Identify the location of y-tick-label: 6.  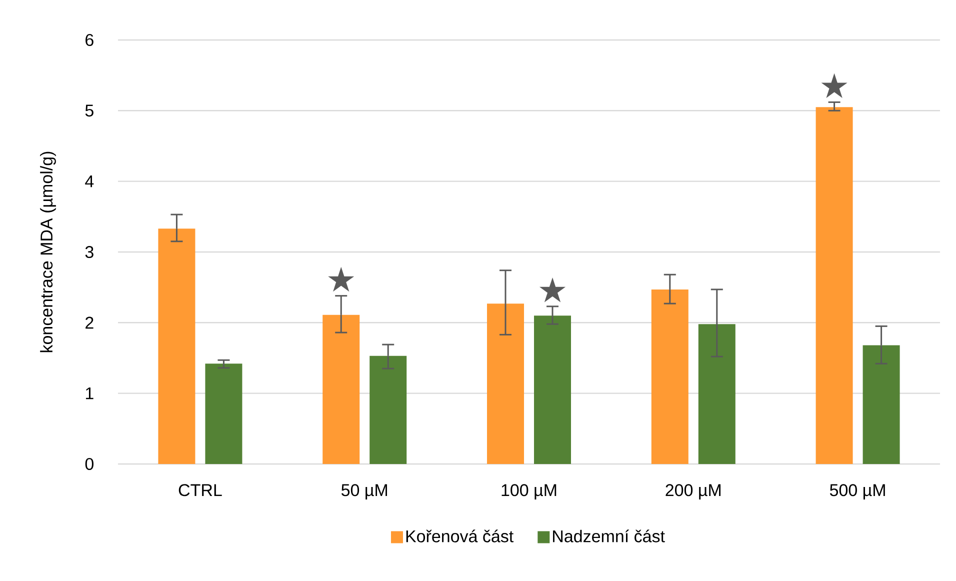
(90, 40).